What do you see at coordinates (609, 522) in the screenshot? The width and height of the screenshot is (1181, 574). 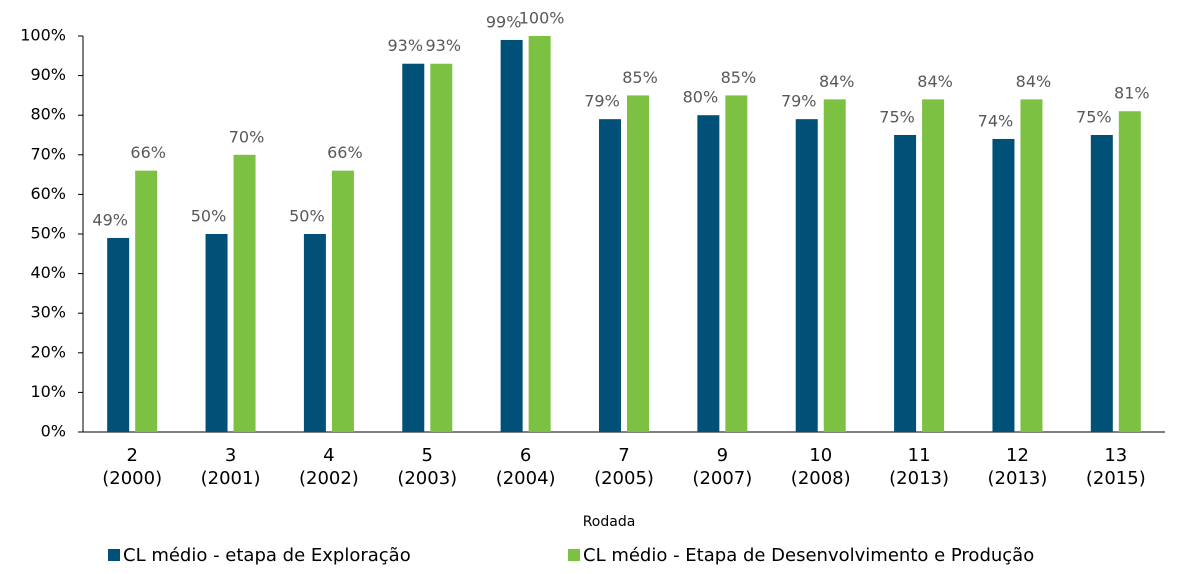 I see `x-axis-title: Rodada` at bounding box center [609, 522].